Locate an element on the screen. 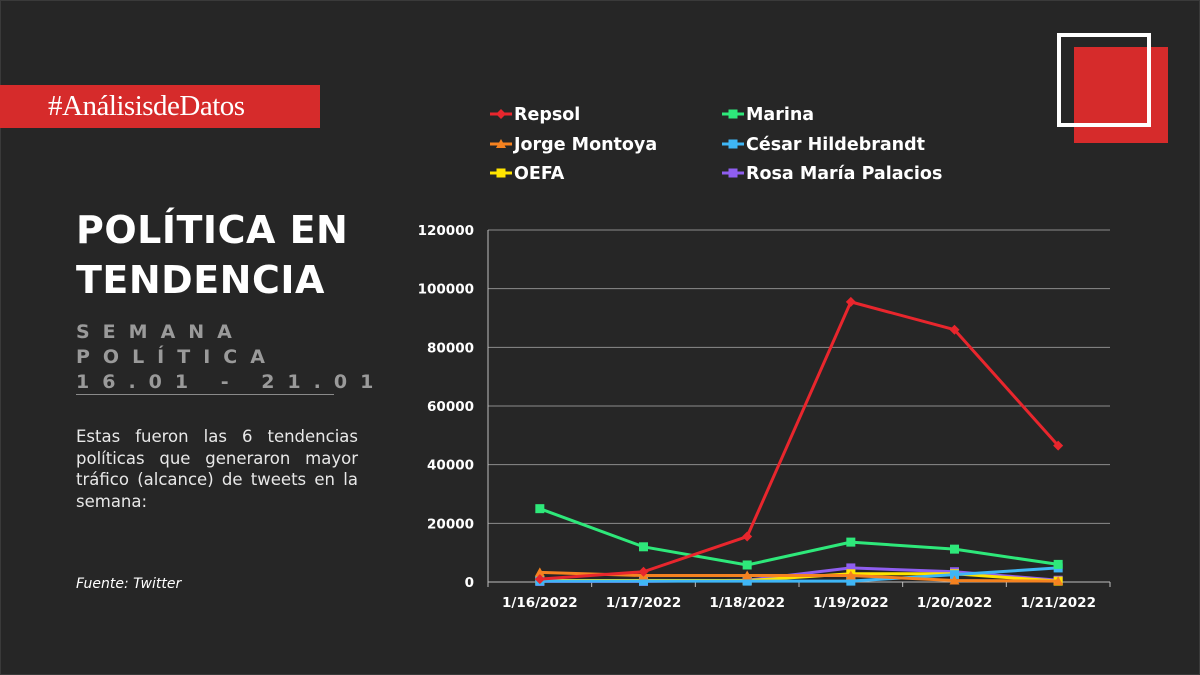 The width and height of the screenshot is (1200, 675). decorative-red-square is located at coordinates (1121, 95).